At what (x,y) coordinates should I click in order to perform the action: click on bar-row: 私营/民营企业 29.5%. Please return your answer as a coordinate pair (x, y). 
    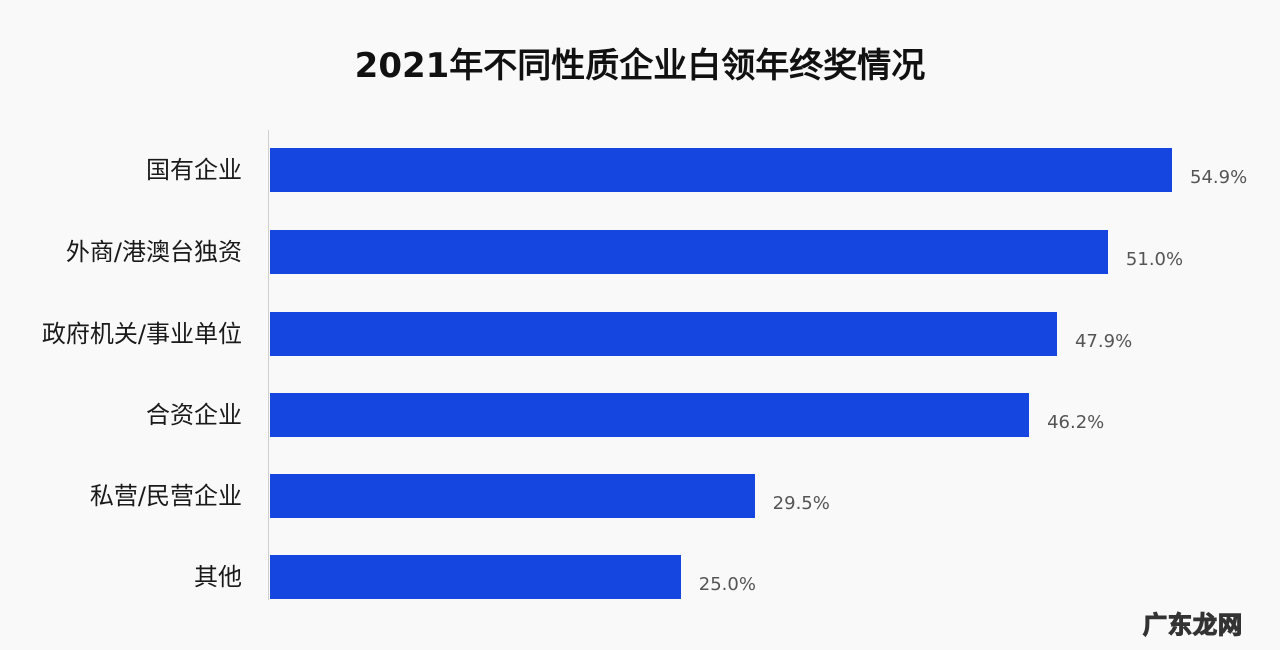
    Looking at the image, I should click on (640, 496).